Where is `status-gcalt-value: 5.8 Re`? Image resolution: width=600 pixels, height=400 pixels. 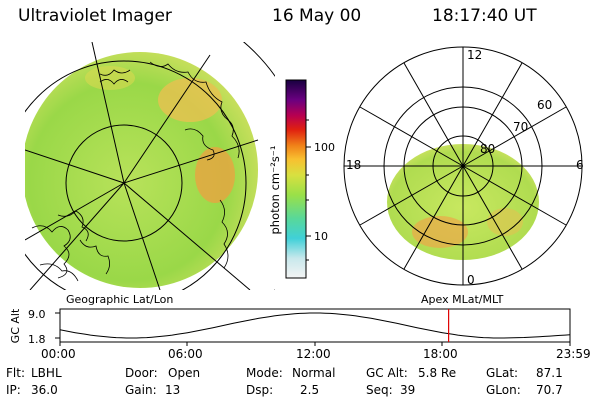
status-gcalt-value: 5.8 Re is located at coordinates (437, 373).